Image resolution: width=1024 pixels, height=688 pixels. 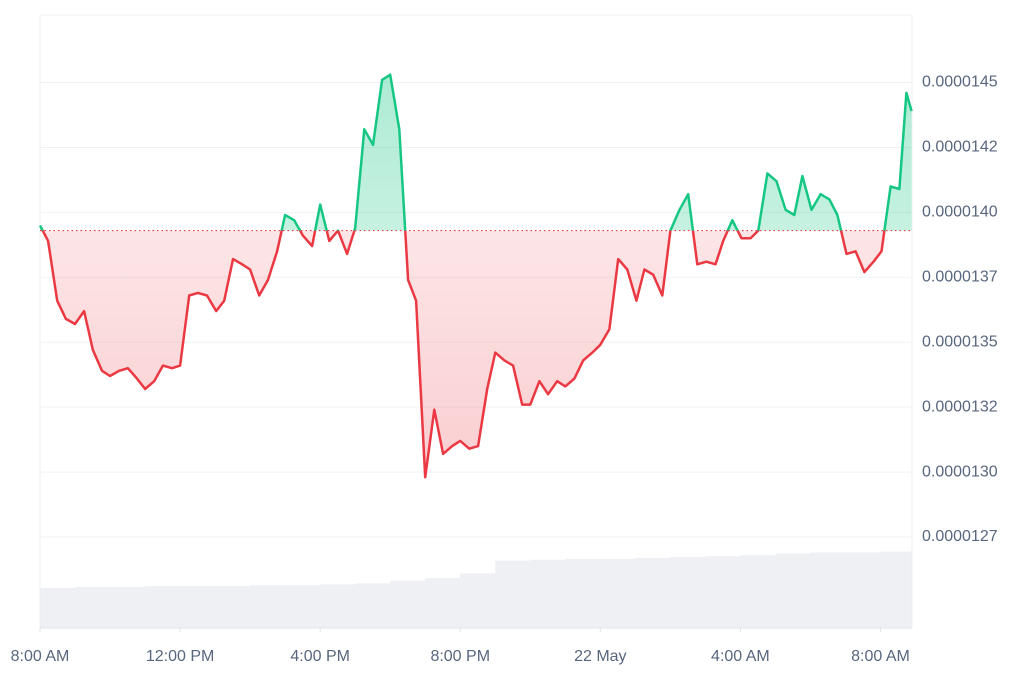 What do you see at coordinates (960, 471) in the screenshot?
I see `y-tick-label: 0.0000130` at bounding box center [960, 471].